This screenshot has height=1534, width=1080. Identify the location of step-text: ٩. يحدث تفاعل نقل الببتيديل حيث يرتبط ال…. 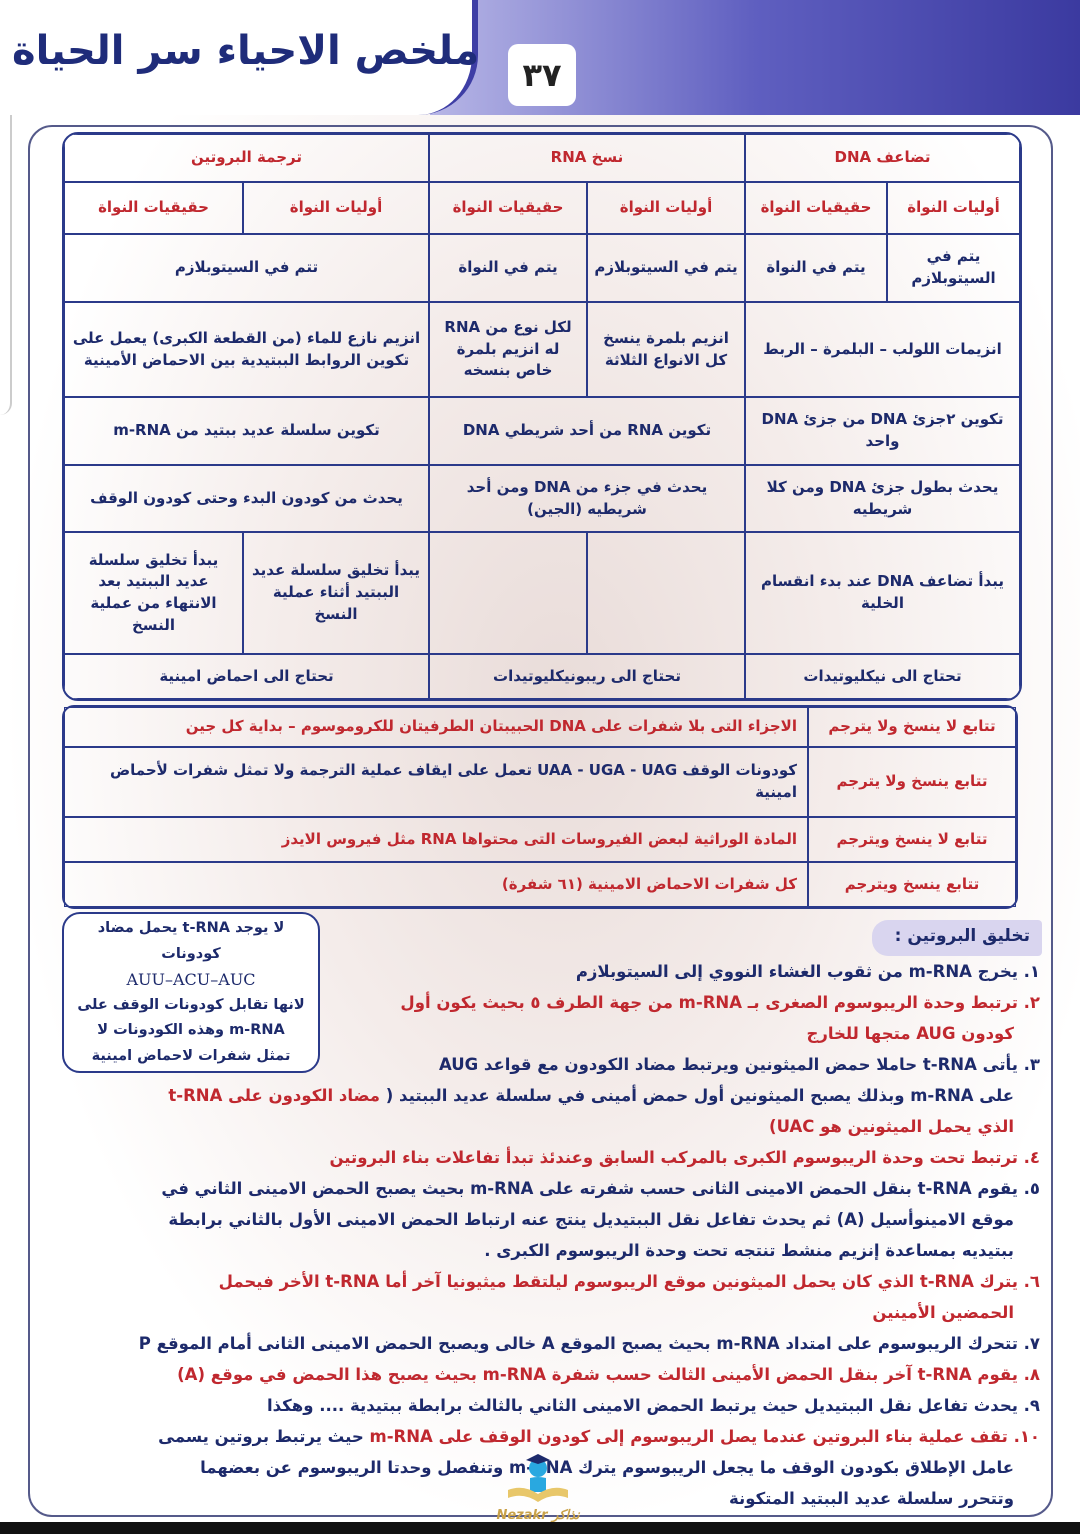
(653, 1405).